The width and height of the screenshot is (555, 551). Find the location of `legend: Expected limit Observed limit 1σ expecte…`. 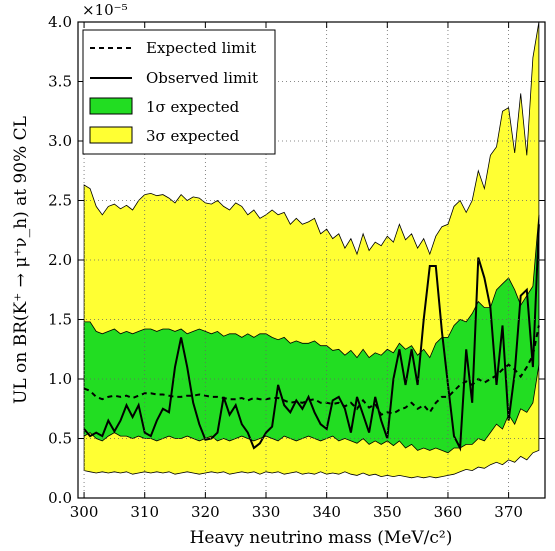

legend: Expected limit Observed limit 1σ expecte… is located at coordinates (179, 92).